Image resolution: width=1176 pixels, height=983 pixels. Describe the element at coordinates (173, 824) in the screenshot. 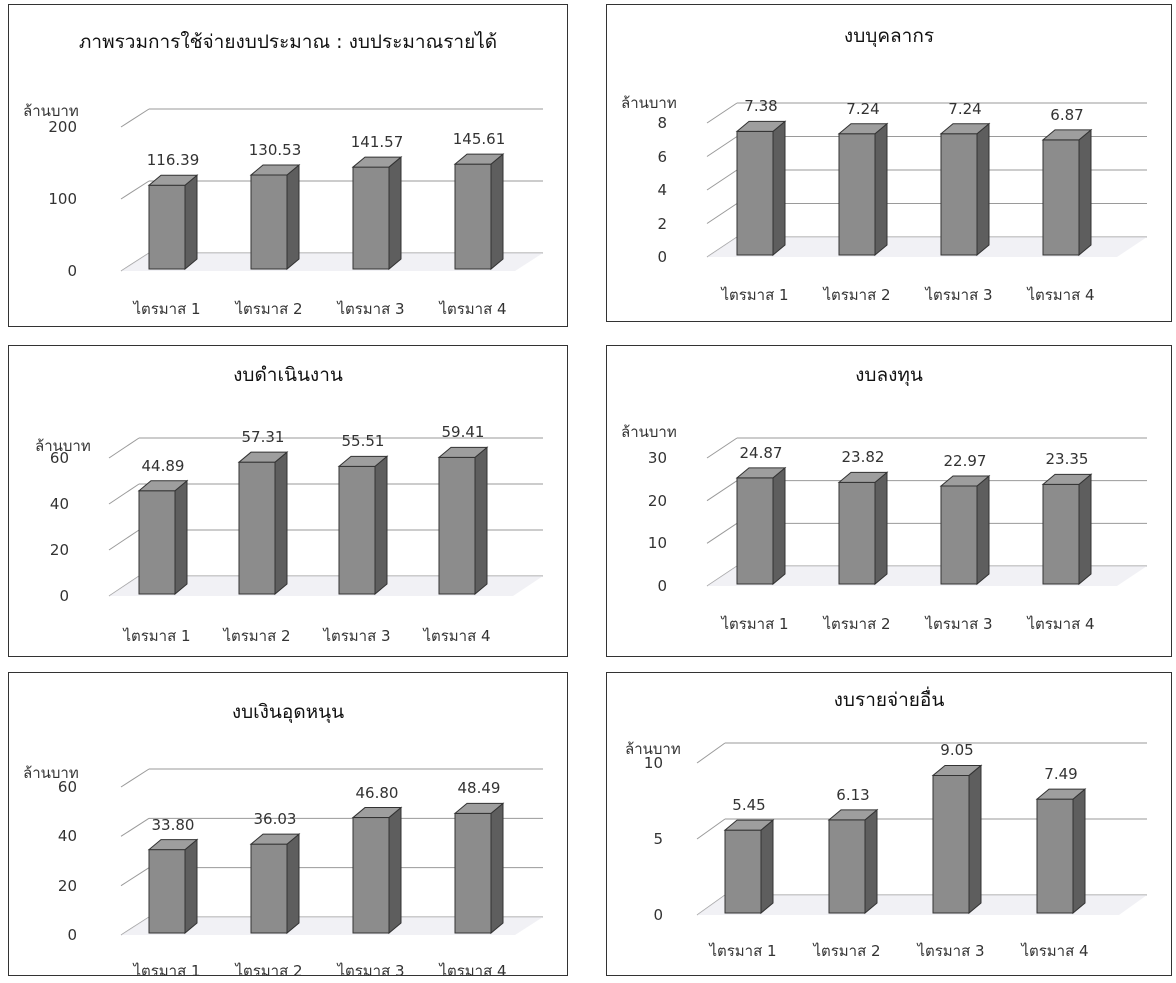

I see `data-label: 33.80` at that location.